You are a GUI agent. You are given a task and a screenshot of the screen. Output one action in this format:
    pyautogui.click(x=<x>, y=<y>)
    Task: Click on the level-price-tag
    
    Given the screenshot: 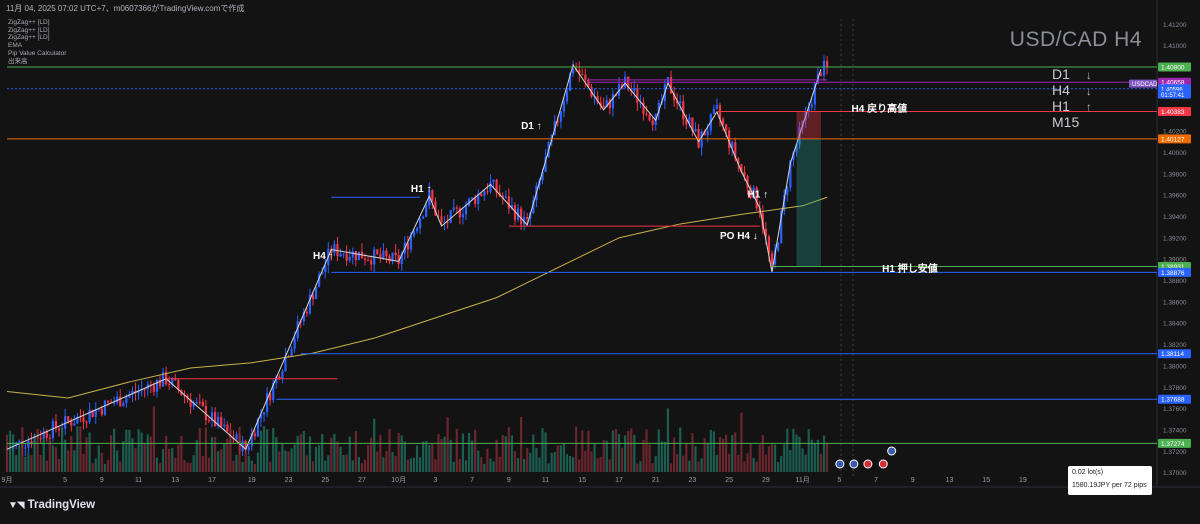 What is the action you would take?
    pyautogui.click(x=1174, y=67)
    